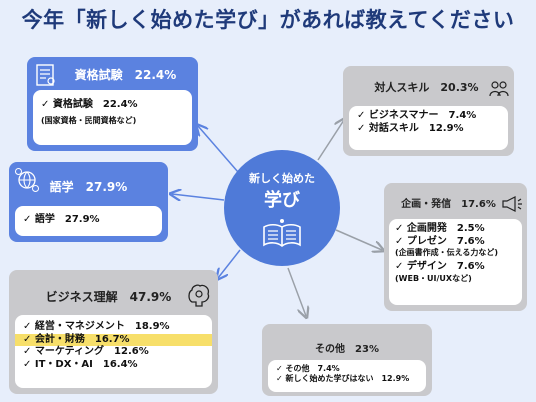 The image size is (536, 402). I want to click on card-gogaku-line: ✓ 語学 27.9%, so click(61, 219).